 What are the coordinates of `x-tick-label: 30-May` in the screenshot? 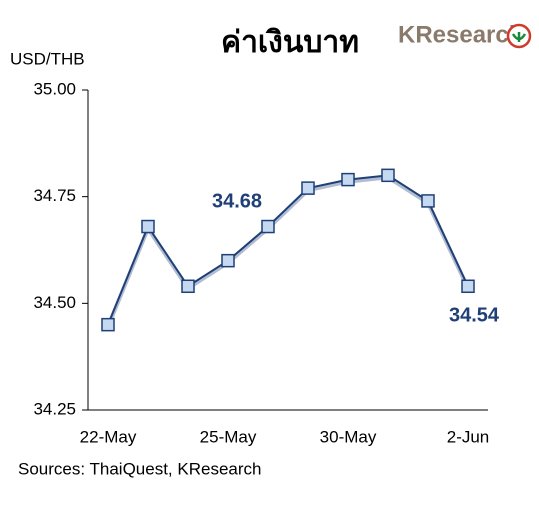 It's located at (348, 436).